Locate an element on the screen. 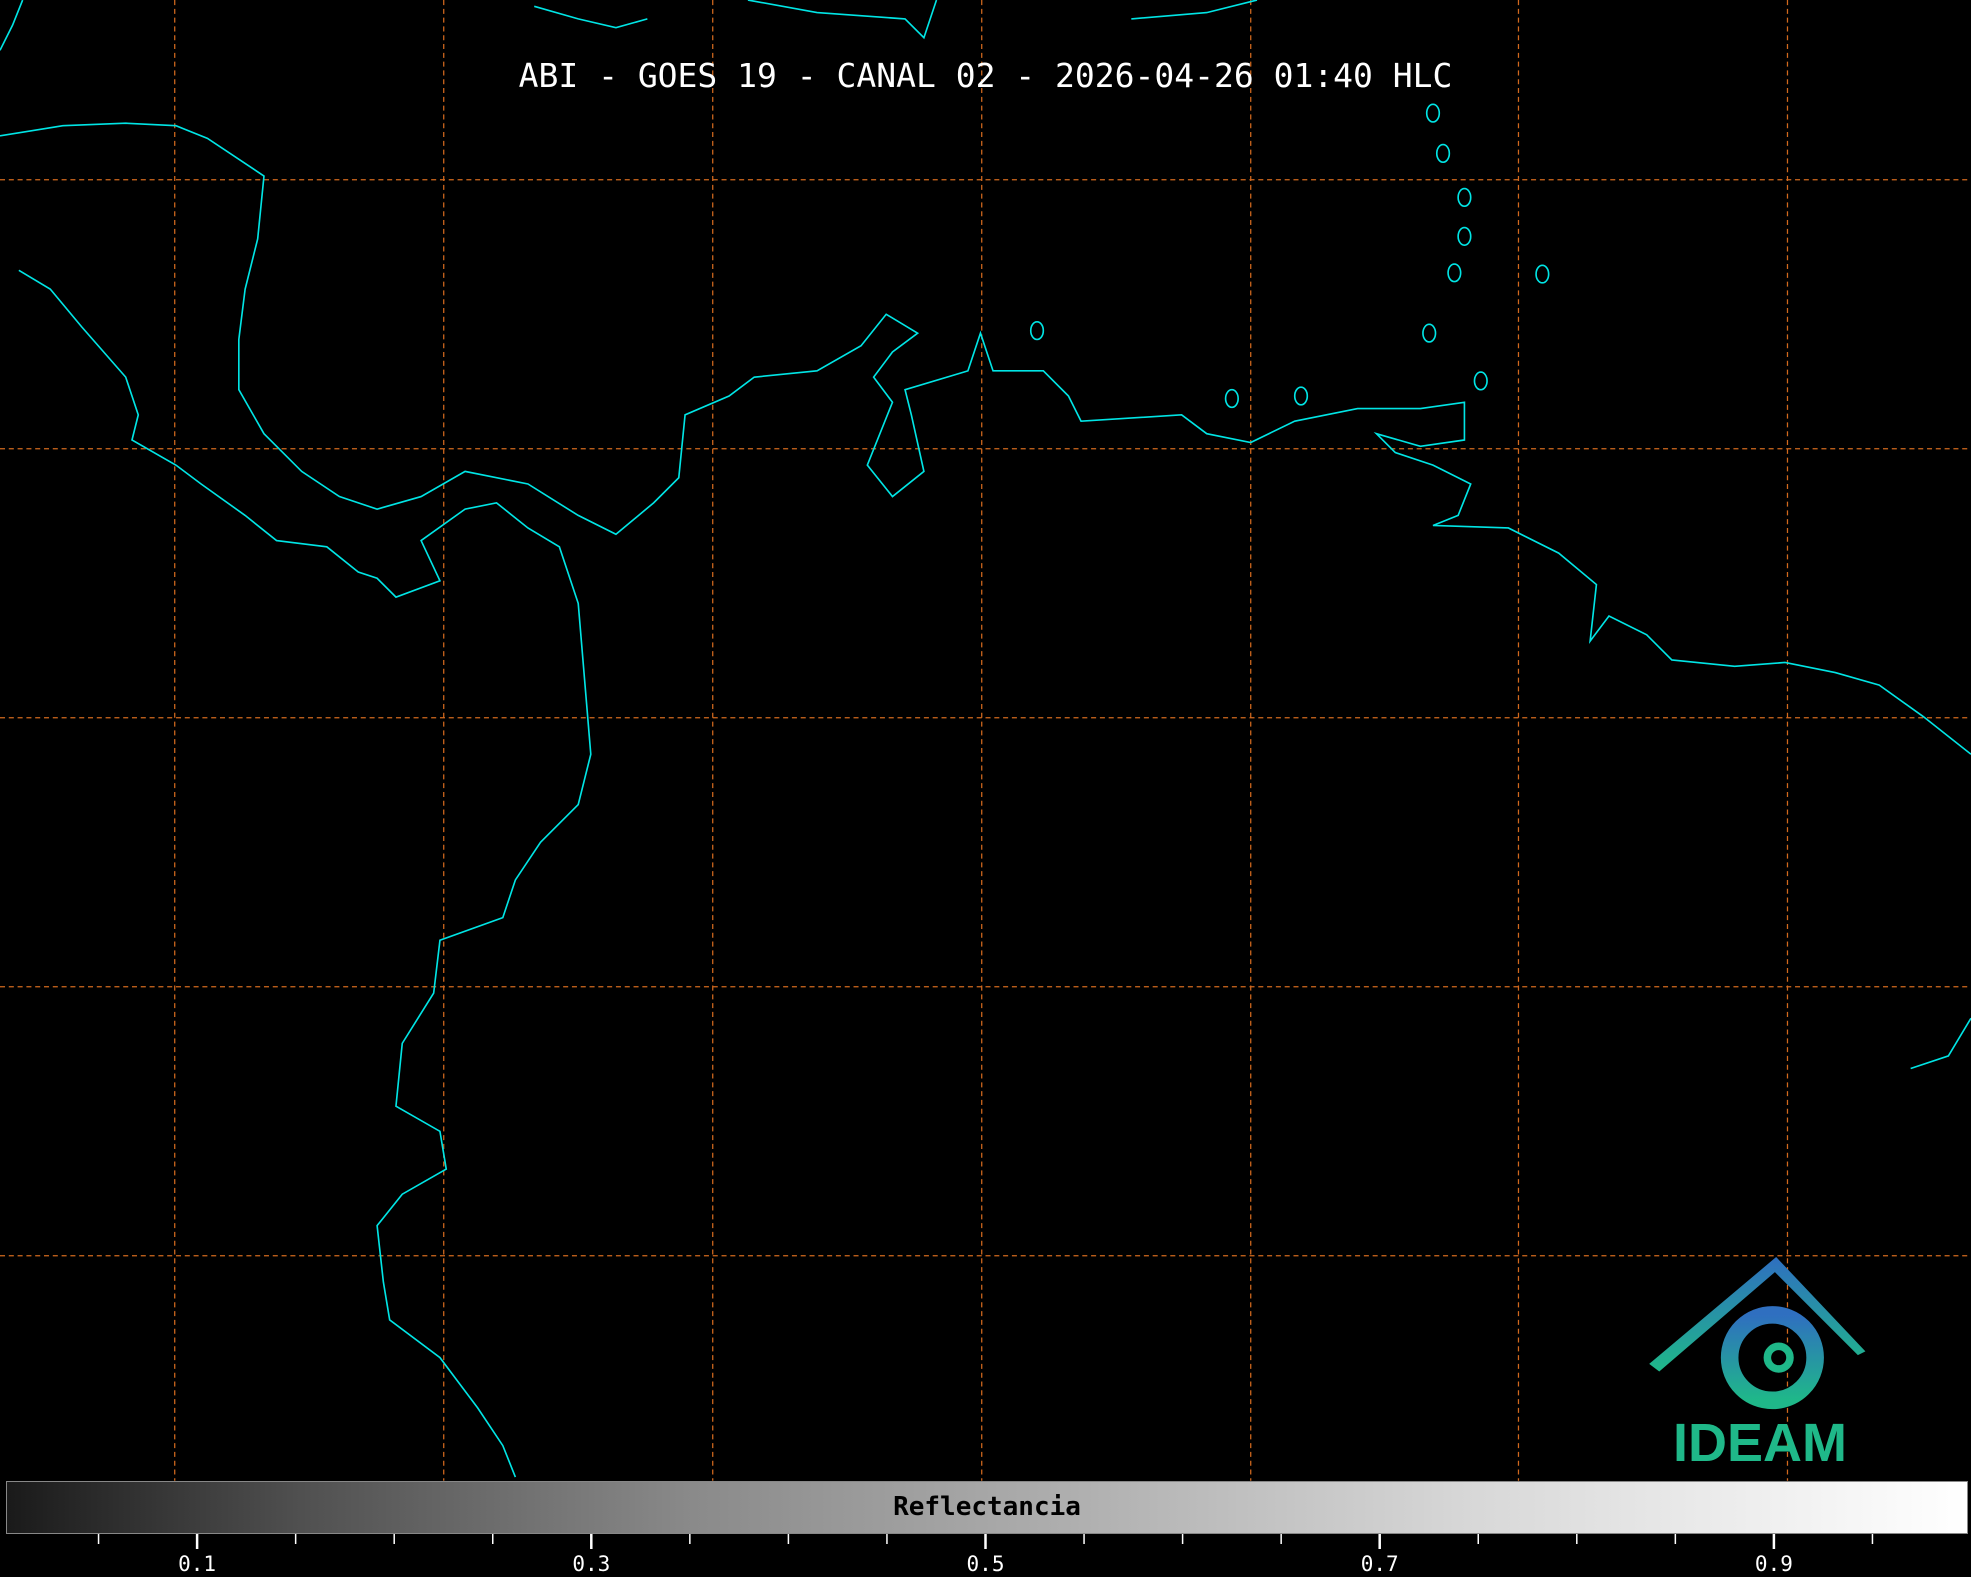 The width and height of the screenshot is (1971, 1577). ideam-logo-mark is located at coordinates (1757, 1333).